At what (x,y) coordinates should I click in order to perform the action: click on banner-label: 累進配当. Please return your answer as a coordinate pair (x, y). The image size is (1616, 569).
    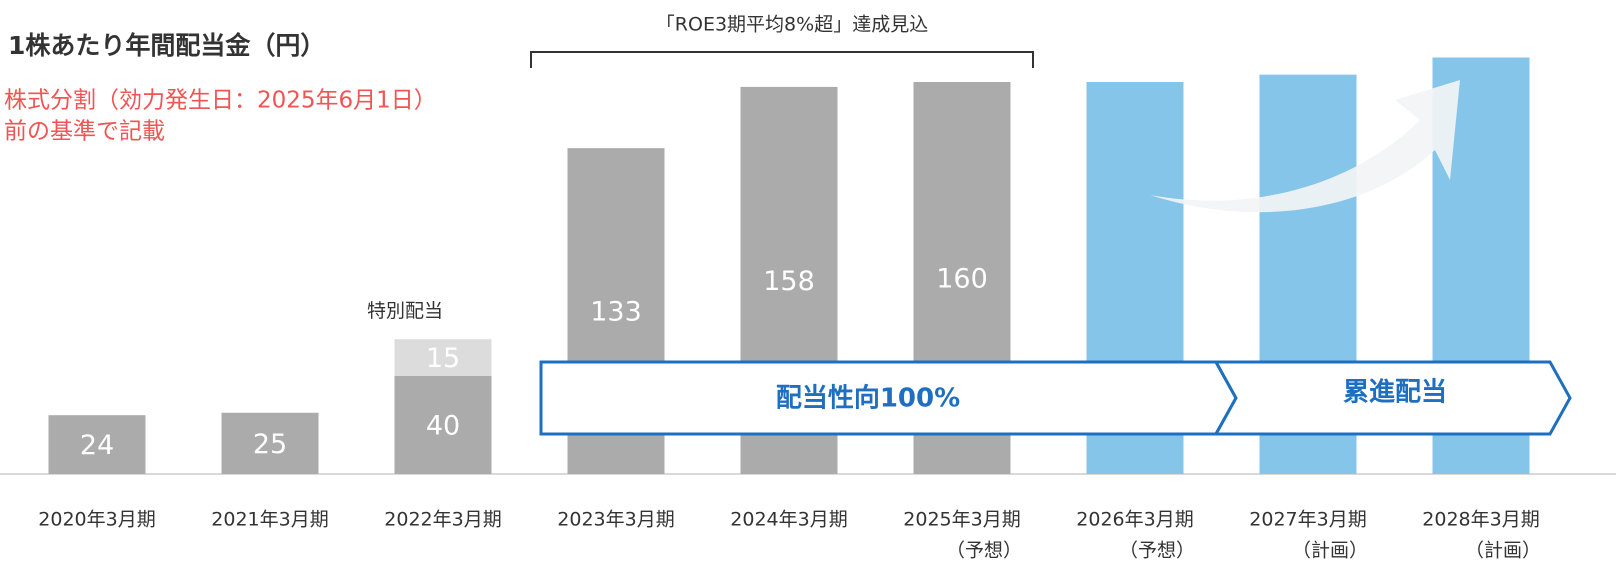
    Looking at the image, I should click on (1395, 393).